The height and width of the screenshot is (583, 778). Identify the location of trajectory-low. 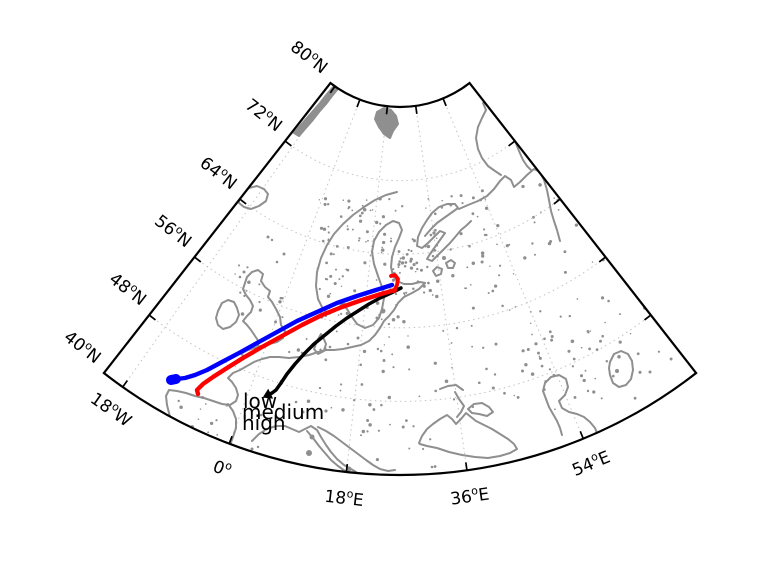
(334, 341).